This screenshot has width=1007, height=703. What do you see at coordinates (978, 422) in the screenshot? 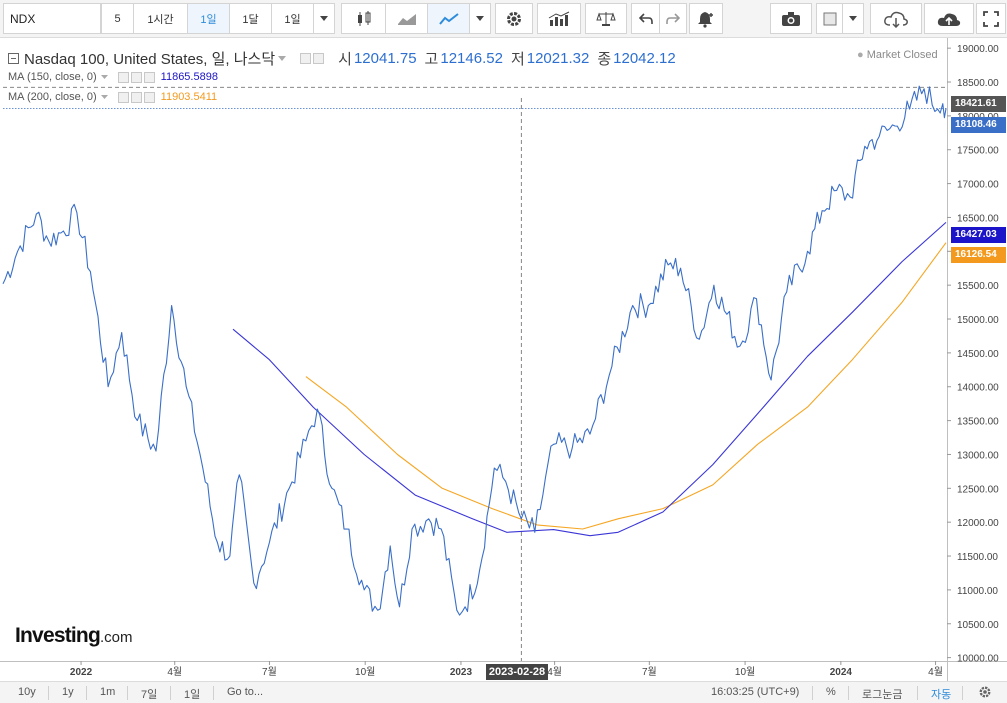
I see `y-tick-label: 13500.00` at bounding box center [978, 422].